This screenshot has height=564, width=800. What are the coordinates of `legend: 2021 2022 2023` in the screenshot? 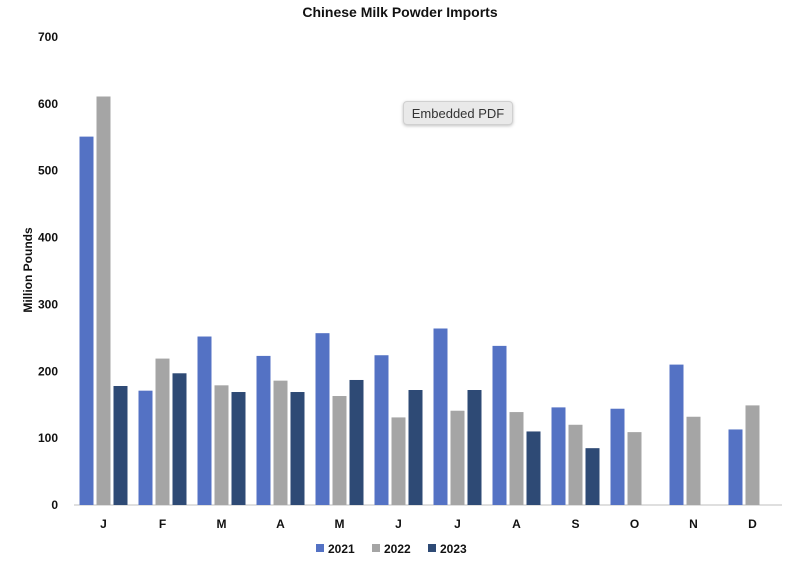 It's located at (391, 549).